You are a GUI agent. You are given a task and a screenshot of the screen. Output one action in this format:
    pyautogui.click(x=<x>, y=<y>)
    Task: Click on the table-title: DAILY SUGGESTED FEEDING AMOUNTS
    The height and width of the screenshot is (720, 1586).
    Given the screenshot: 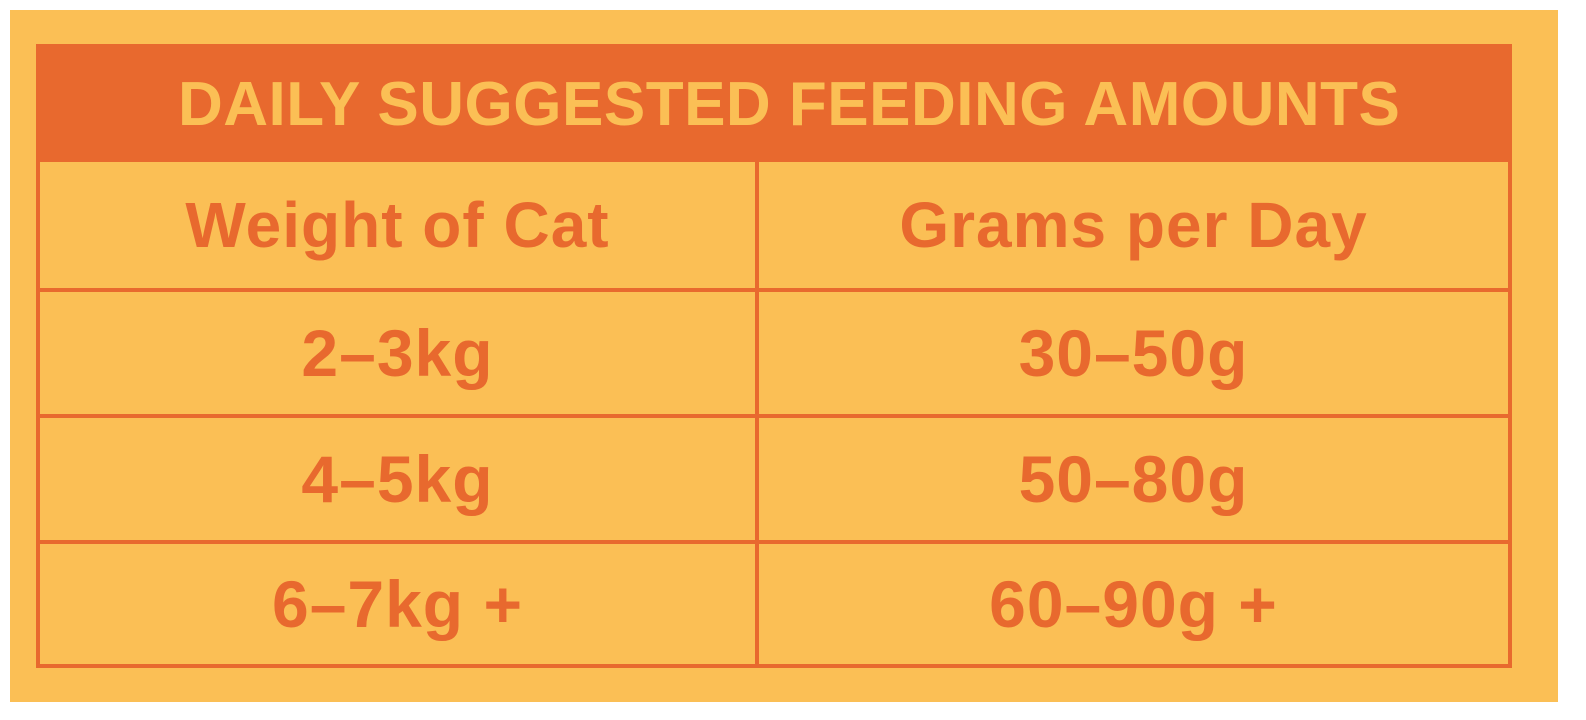 What is the action you would take?
    pyautogui.click(x=789, y=104)
    